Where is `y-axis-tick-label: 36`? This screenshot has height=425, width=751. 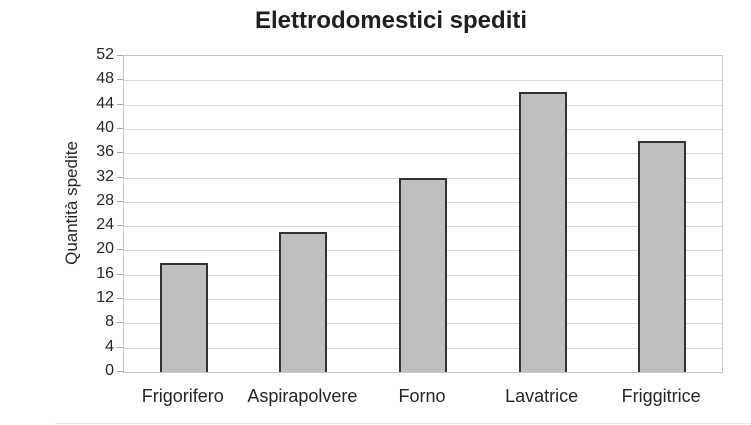
y-axis-tick-label: 36 is located at coordinates (105, 152).